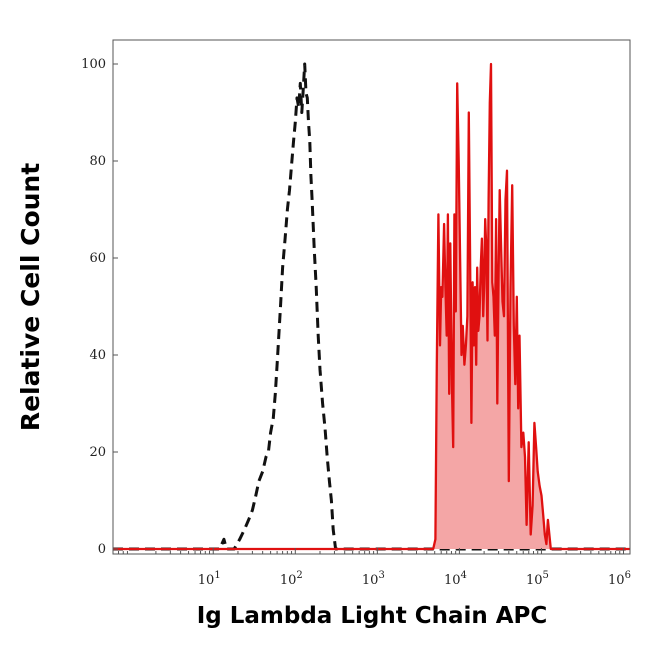  I want to click on x-tick-label: 10⁵, so click(537, 579).